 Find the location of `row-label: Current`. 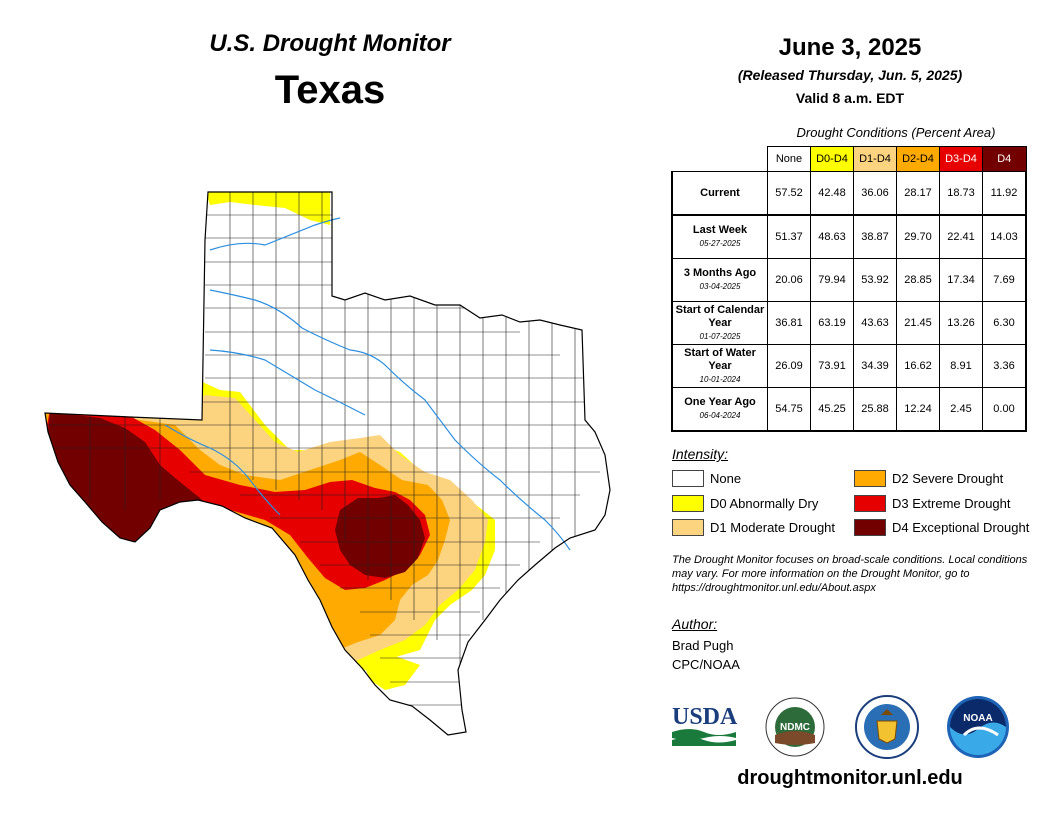

row-label: Current is located at coordinates (719, 193).